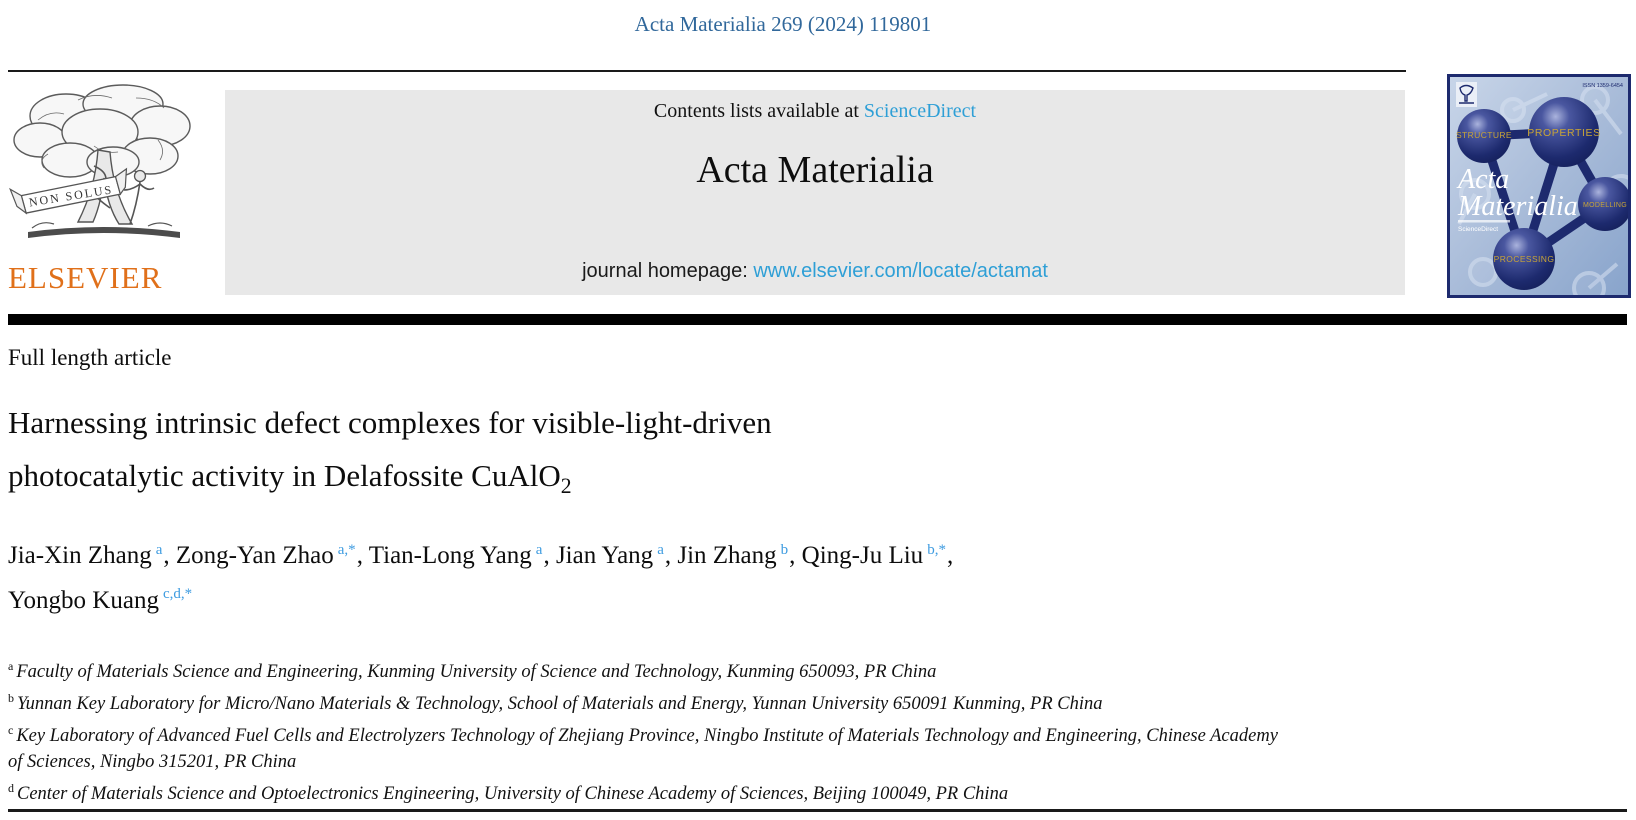  I want to click on author: Tian-Long Yang a,, so click(462, 555).